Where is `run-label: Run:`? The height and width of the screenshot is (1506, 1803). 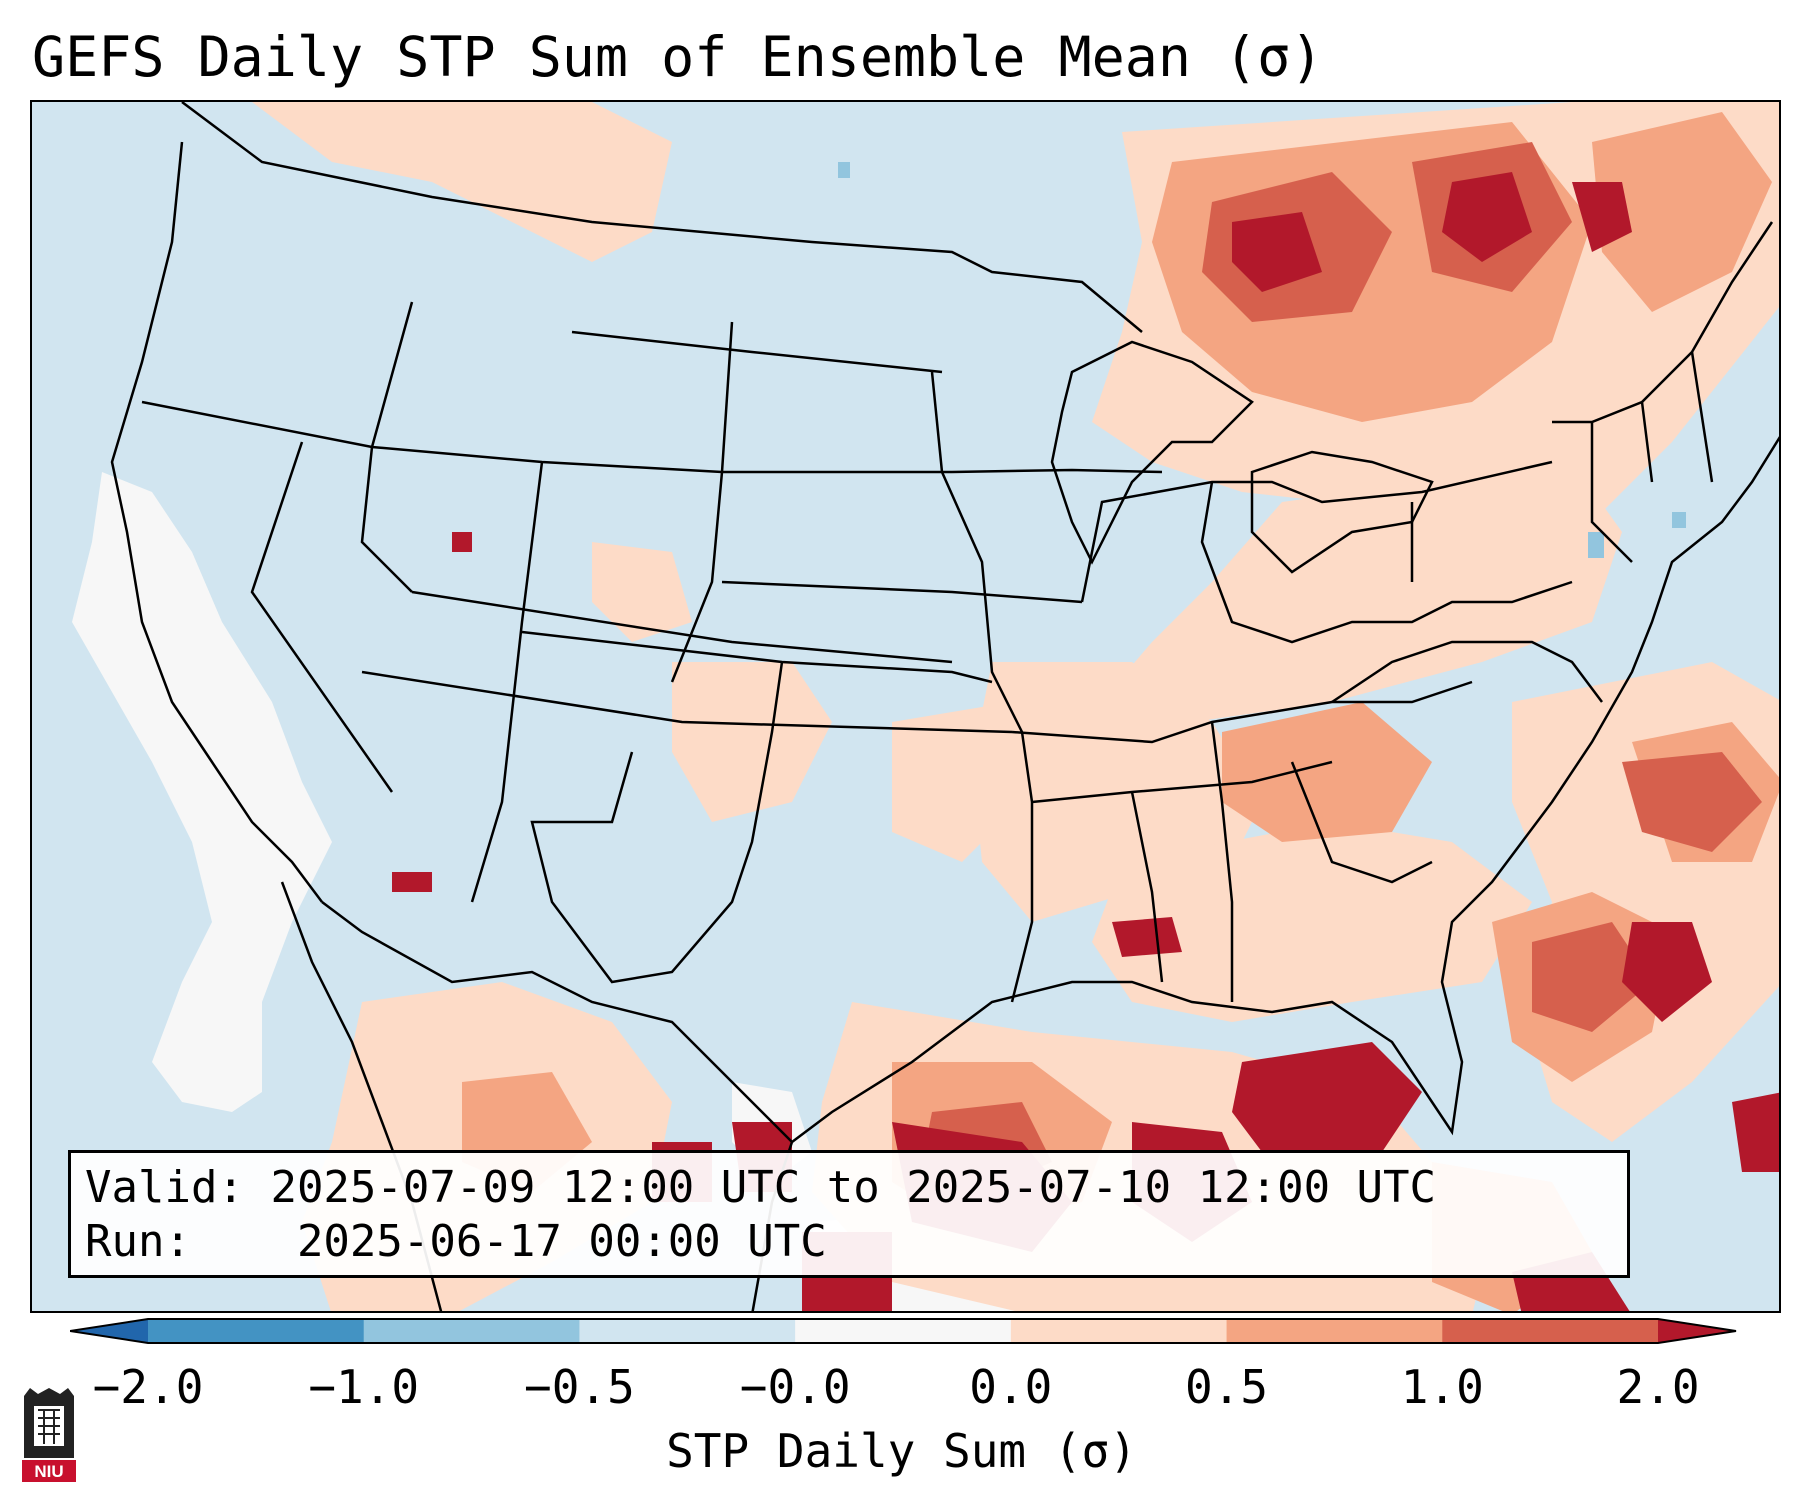 run-label: Run: is located at coordinates (138, 1241).